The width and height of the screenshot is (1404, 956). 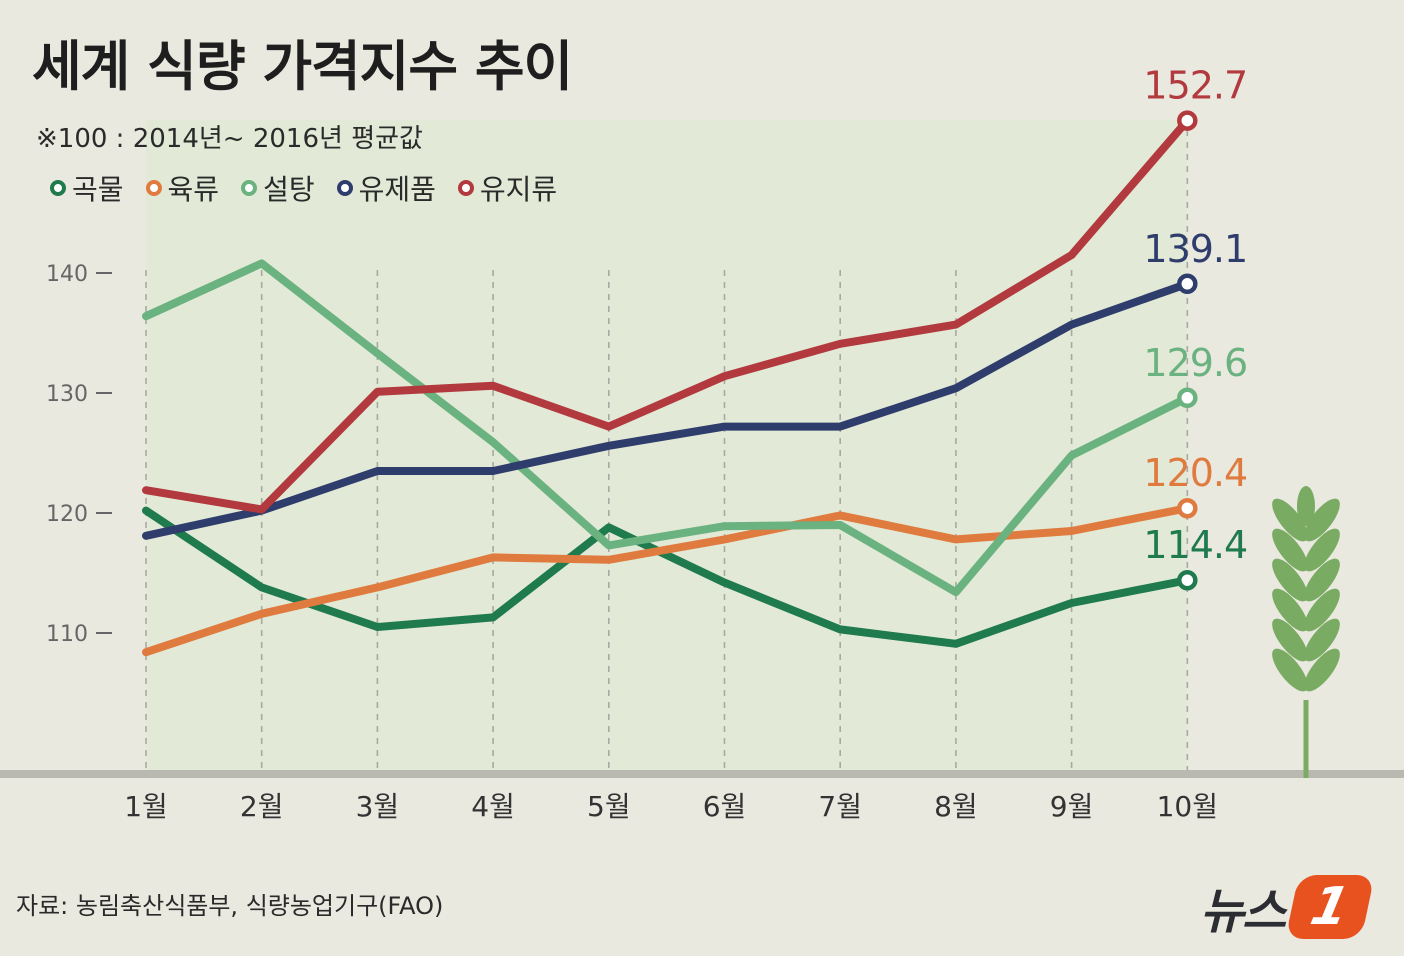 I want to click on news1-logo: 뉴스 1, so click(x=1288, y=907).